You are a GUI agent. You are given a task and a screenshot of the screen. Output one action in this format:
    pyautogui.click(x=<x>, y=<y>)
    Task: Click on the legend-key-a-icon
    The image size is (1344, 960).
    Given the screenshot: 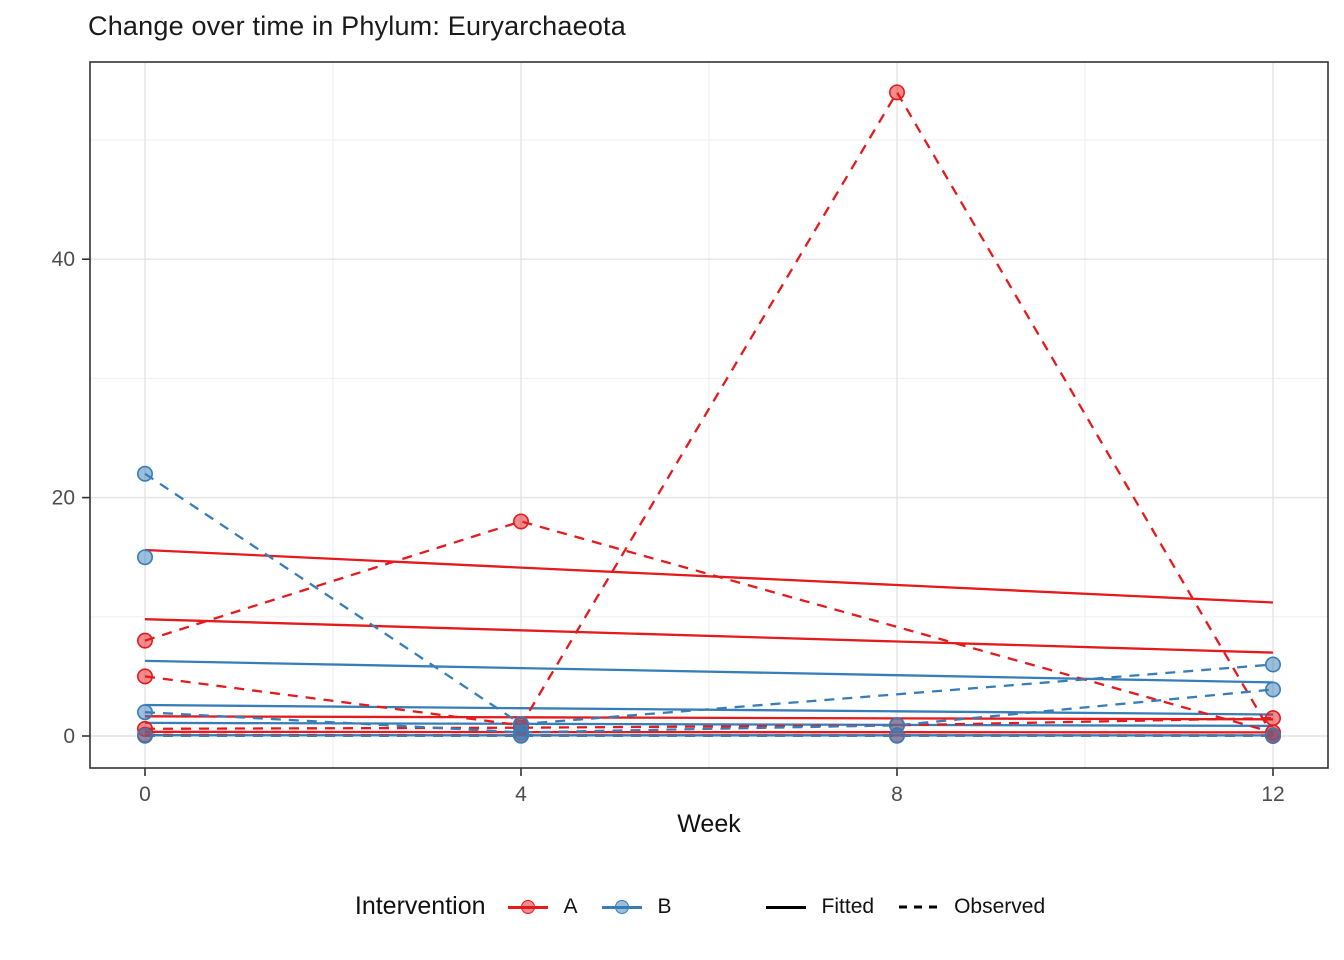 What is the action you would take?
    pyautogui.click(x=527, y=907)
    